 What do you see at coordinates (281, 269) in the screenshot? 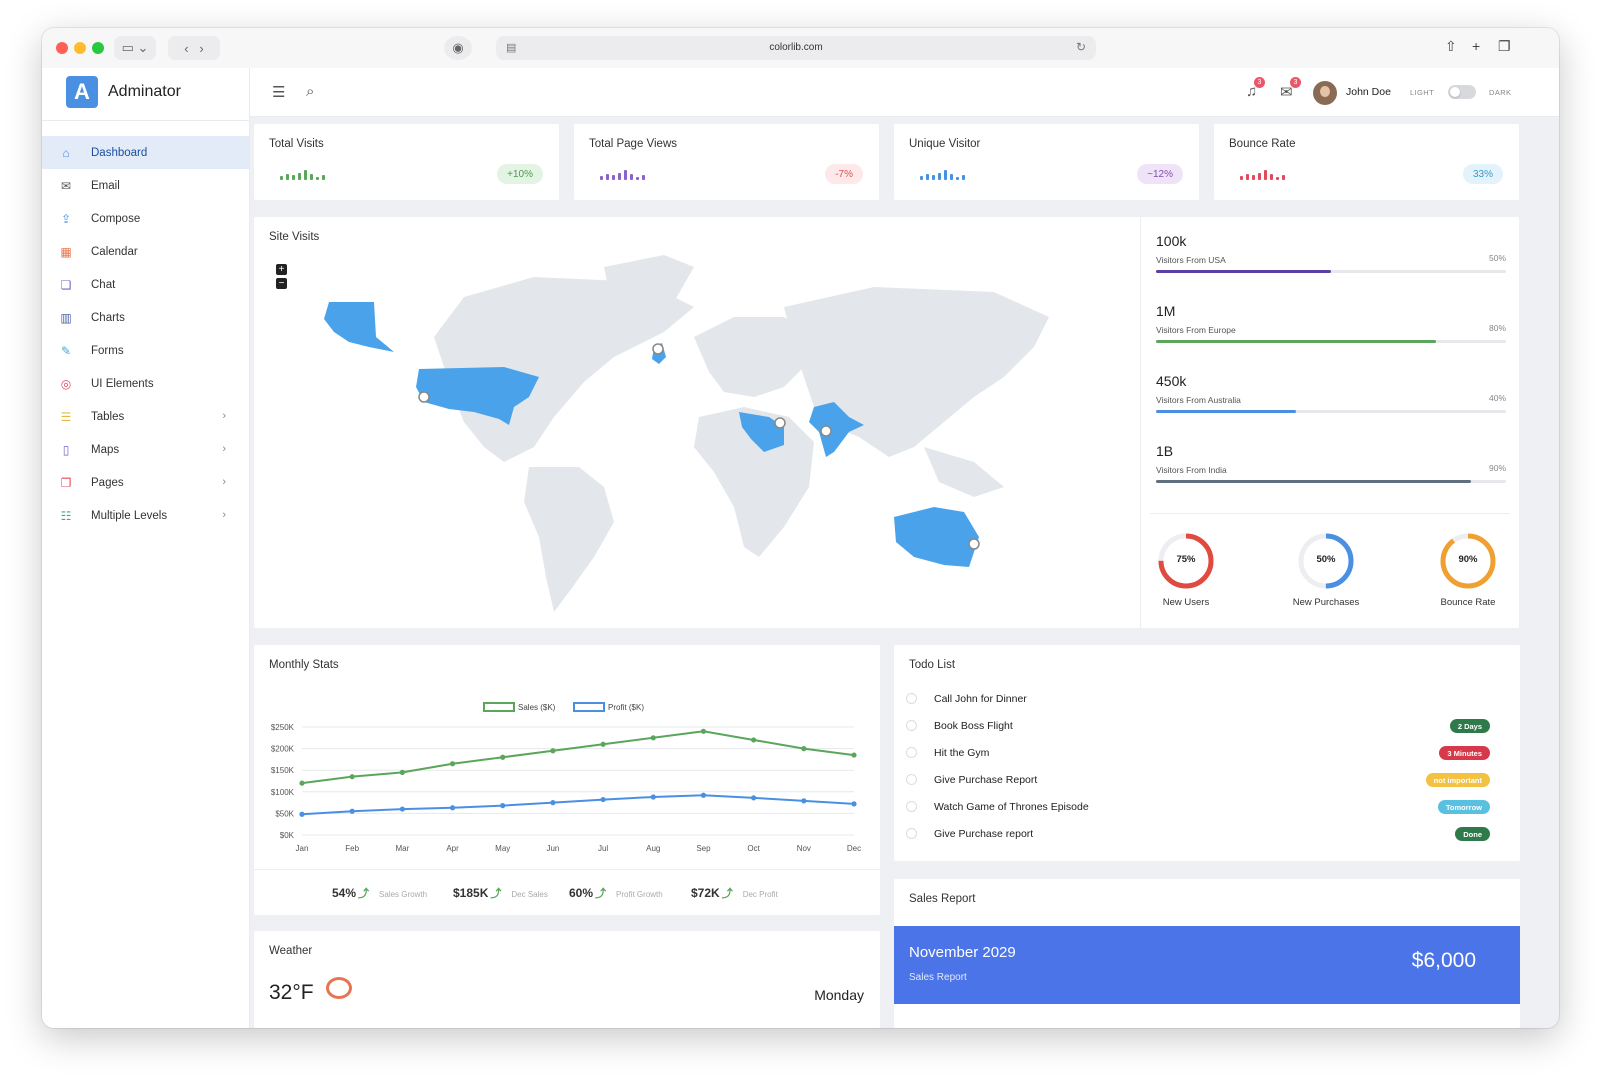
I see `map-zoom-in-button: +` at bounding box center [281, 269].